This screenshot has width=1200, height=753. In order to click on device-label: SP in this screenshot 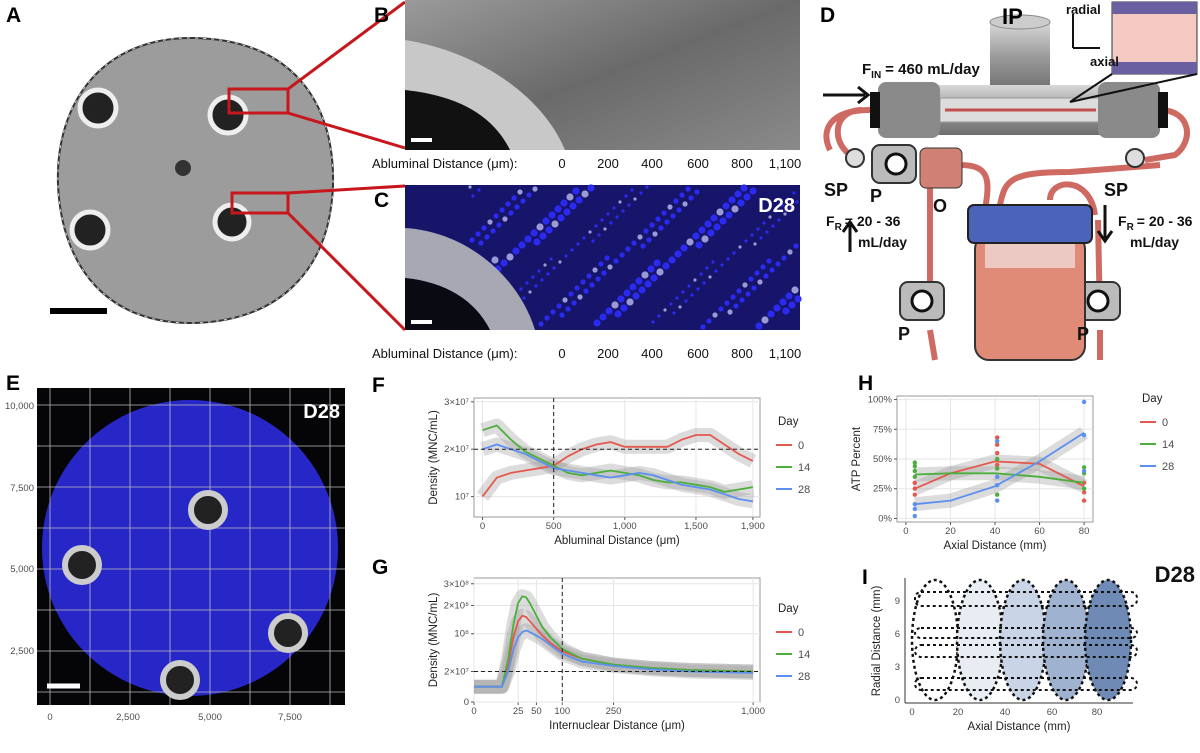, I will do `click(836, 190)`.